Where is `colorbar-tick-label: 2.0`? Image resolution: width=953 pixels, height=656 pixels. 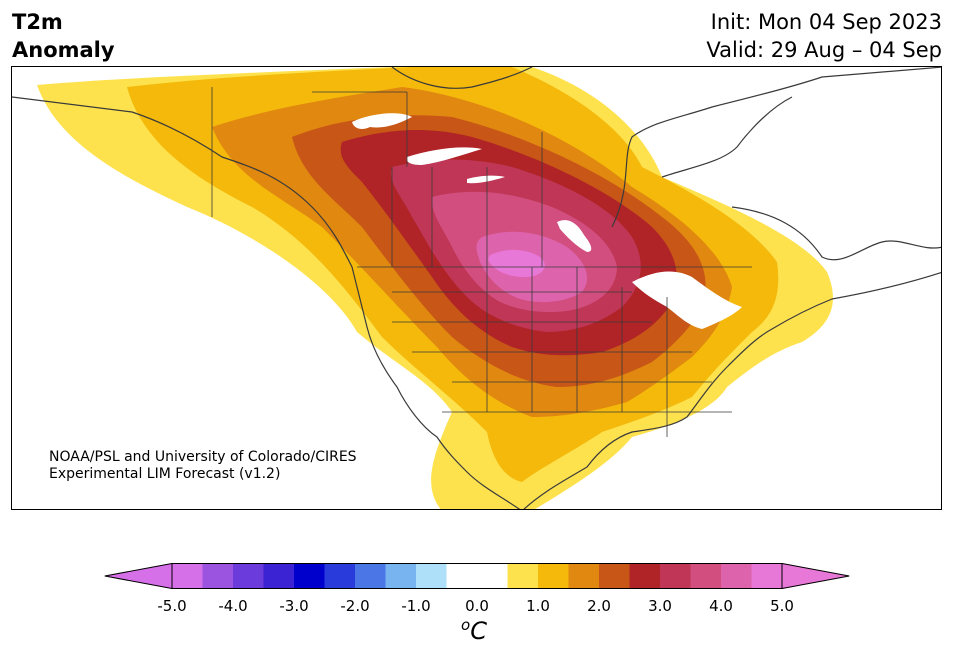 colorbar-tick-label: 2.0 is located at coordinates (599, 606).